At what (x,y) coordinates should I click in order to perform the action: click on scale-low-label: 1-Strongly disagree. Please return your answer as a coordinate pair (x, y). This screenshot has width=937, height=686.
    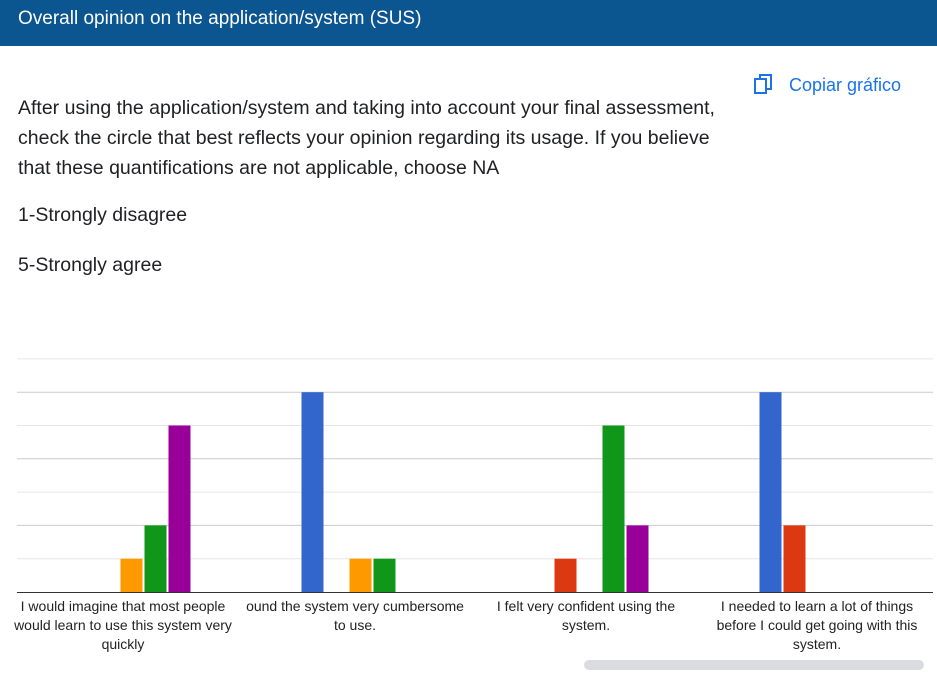
    Looking at the image, I should click on (103, 215).